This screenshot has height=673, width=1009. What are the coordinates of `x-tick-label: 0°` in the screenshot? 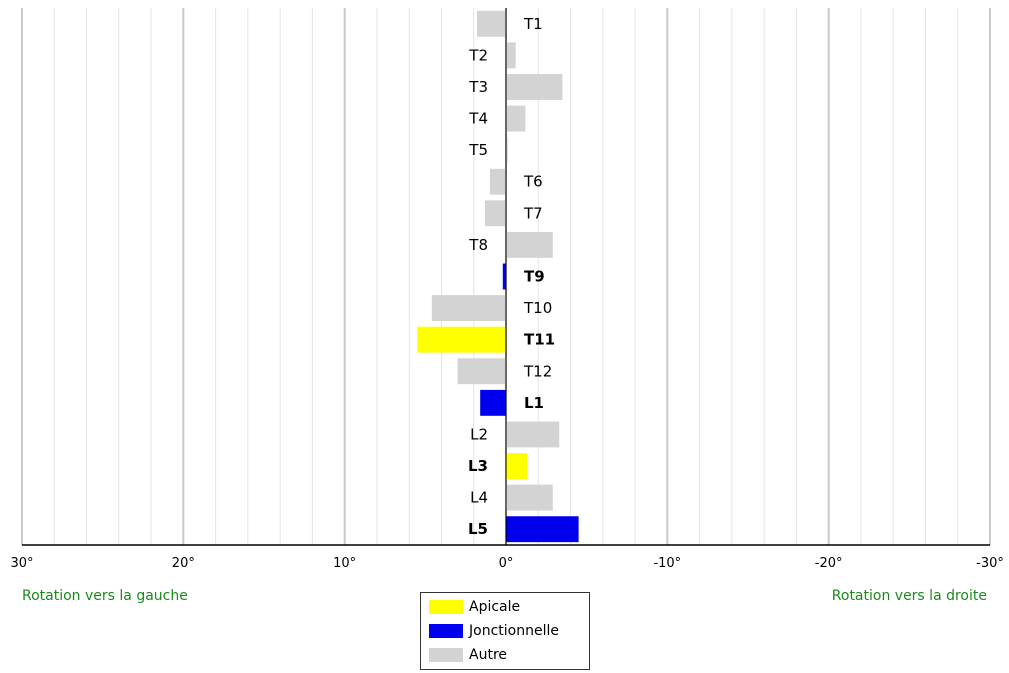 It's located at (506, 563).